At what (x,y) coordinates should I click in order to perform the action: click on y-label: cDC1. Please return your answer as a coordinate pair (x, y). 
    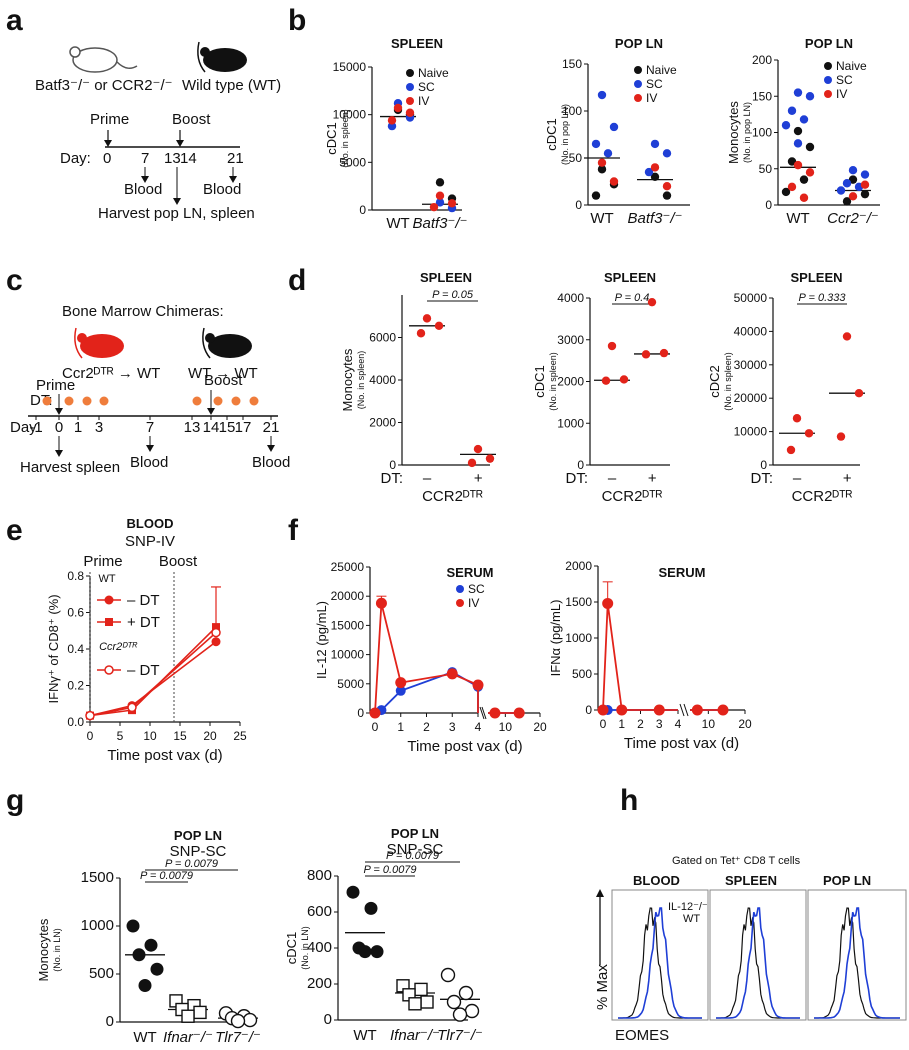
    Looking at the image, I should click on (291, 948).